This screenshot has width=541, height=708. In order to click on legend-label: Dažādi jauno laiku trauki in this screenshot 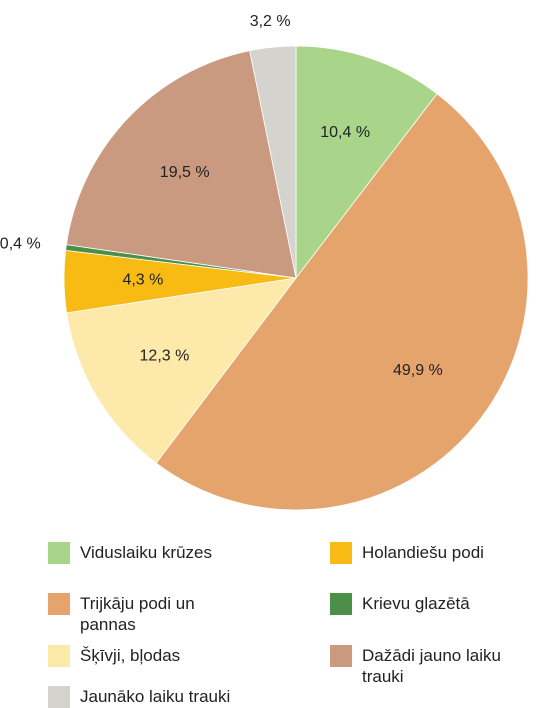, I will do `click(431, 666)`.